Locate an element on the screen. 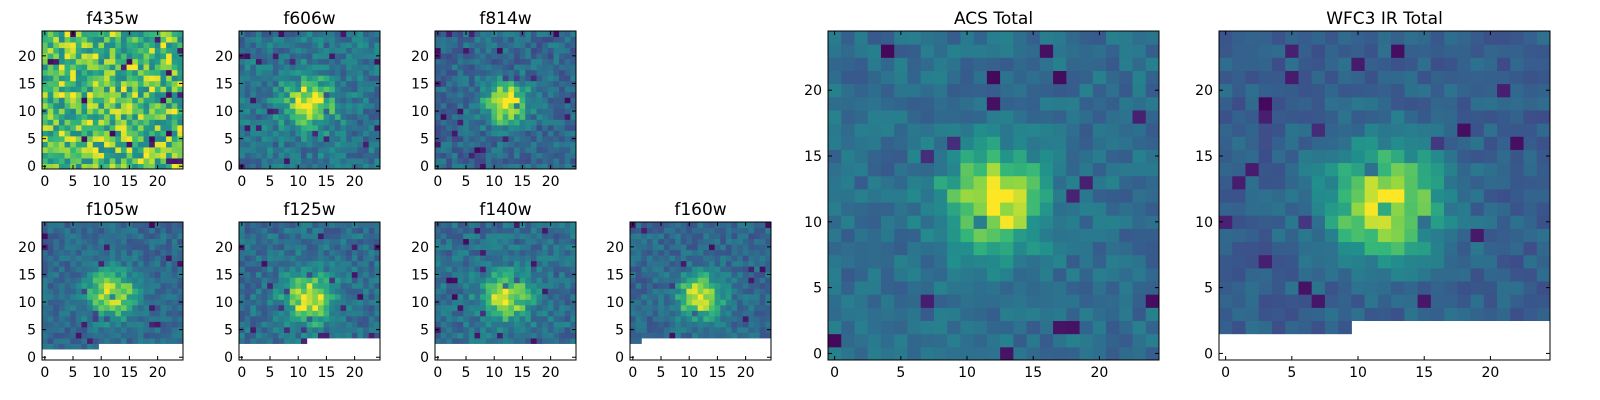  y-tick-label: 20 is located at coordinates (224, 57).